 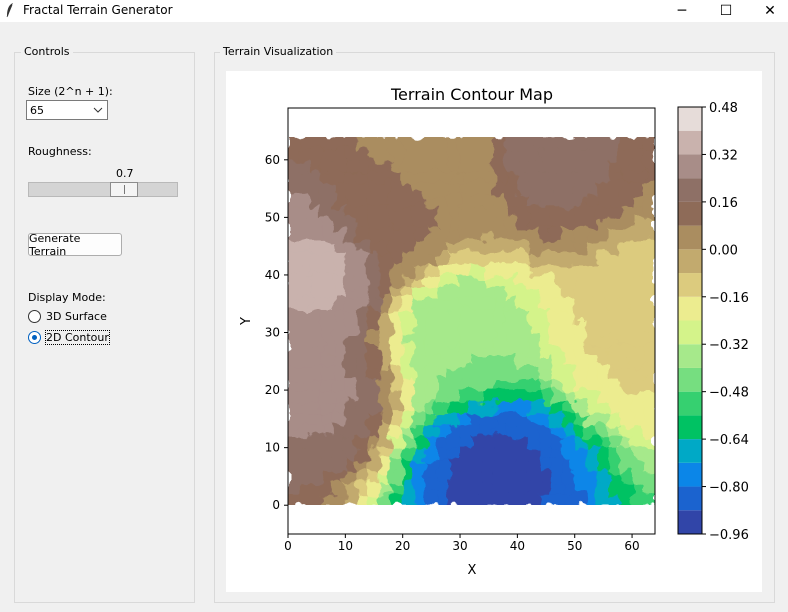 I want to click on colorbar-tick-label: −0.48, so click(x=729, y=393).